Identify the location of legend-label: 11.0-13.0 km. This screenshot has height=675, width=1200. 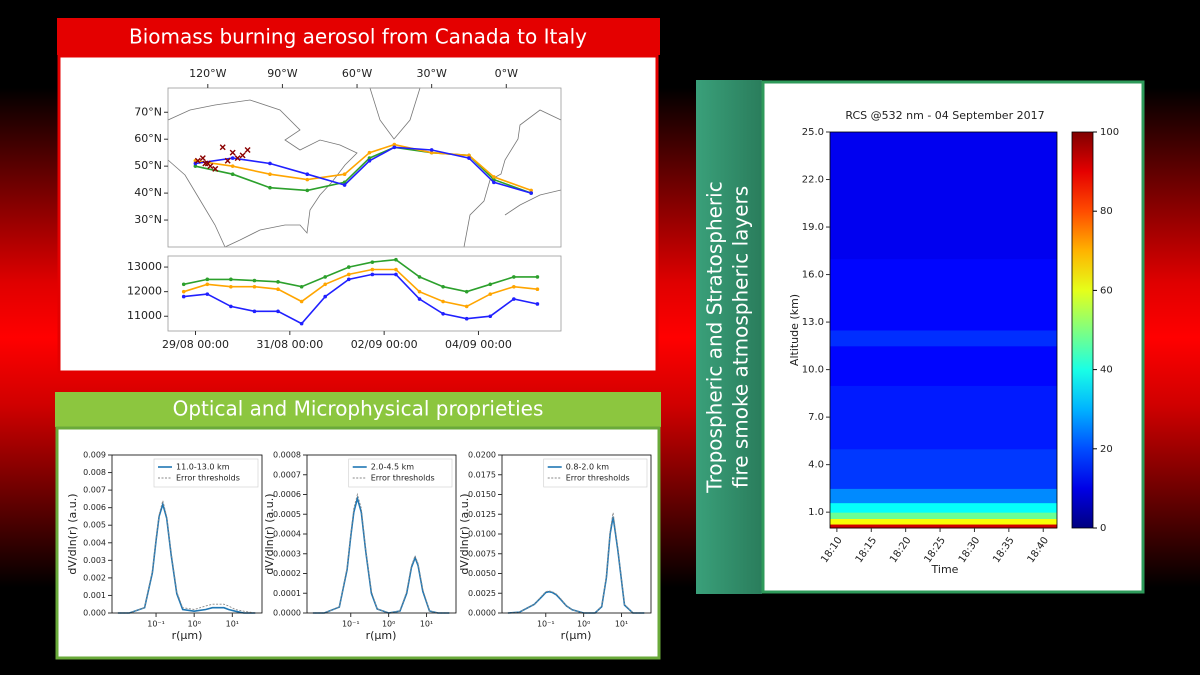
(203, 467).